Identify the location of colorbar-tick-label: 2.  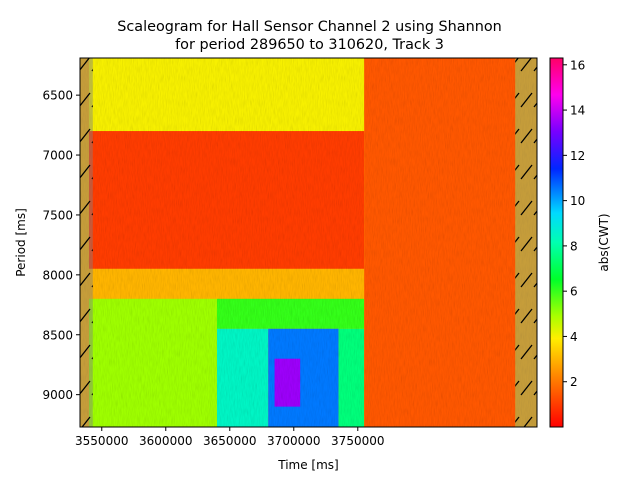
(574, 382).